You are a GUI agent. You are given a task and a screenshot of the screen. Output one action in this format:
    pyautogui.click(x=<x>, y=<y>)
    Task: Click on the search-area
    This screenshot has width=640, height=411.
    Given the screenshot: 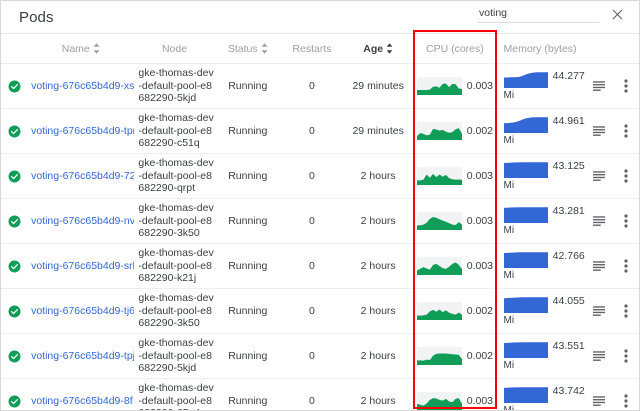 What is the action you would take?
    pyautogui.click(x=551, y=14)
    